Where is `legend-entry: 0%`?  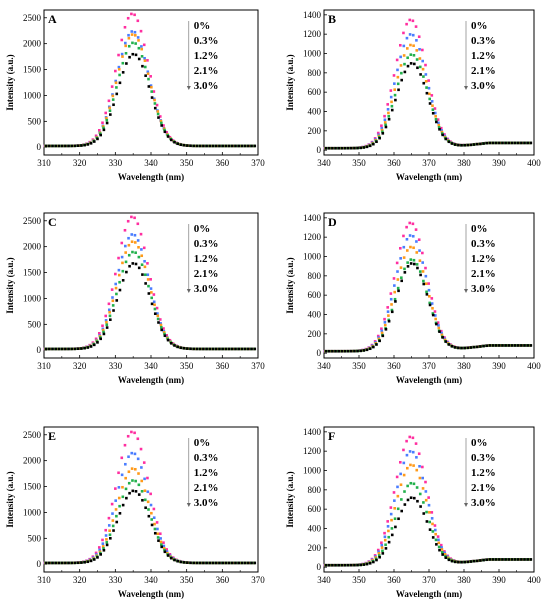 legend-entry: 0% is located at coordinates (479, 229).